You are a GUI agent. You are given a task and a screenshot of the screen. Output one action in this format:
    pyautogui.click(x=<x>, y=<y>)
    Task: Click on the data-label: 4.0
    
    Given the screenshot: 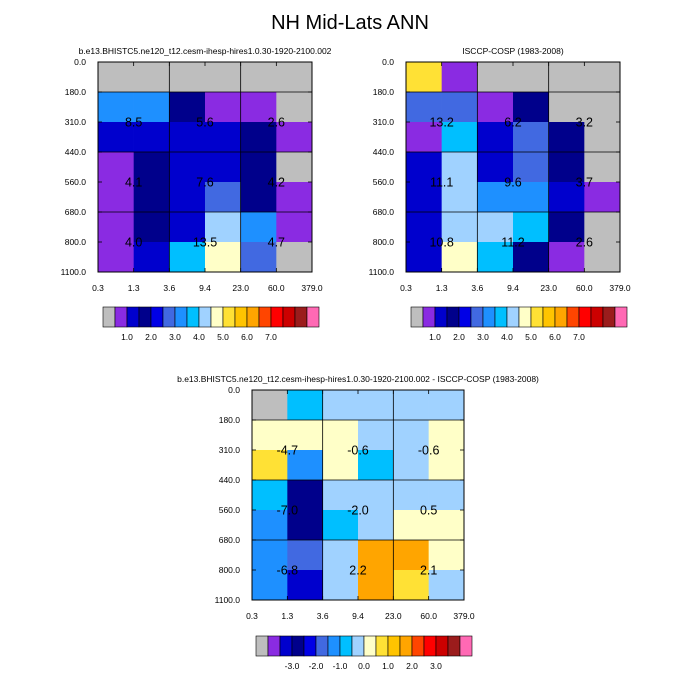 What is the action you would take?
    pyautogui.click(x=133, y=243)
    